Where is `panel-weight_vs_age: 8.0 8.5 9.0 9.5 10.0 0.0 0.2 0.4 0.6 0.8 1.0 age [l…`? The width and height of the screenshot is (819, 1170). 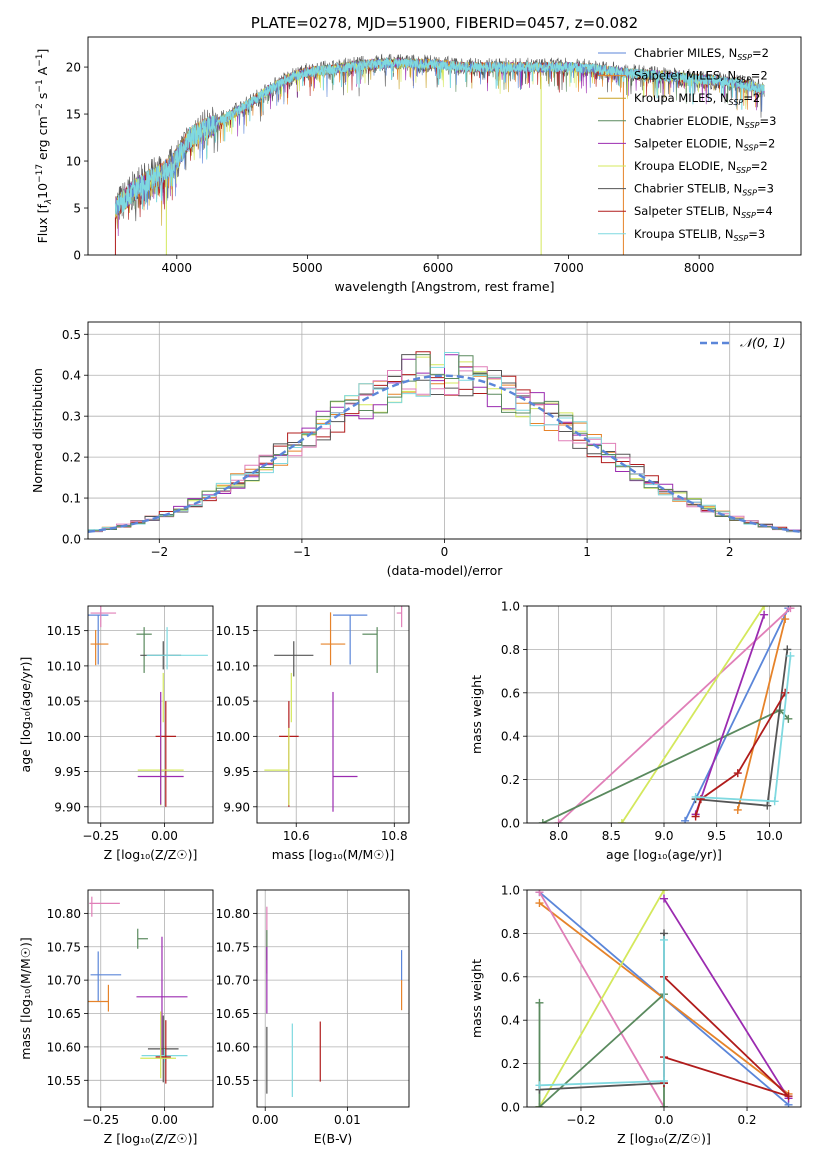 panel-weight_vs_age: 8.0 8.5 9.0 9.5 10.0 0.0 0.2 0.4 0.6 0.8 1.0 age [l… is located at coordinates (635, 731).